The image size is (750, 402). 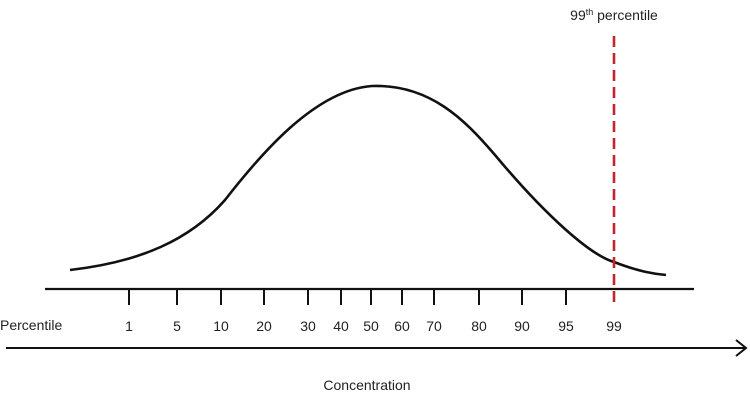 What do you see at coordinates (402, 326) in the screenshot?
I see `tick-label-60: 60` at bounding box center [402, 326].